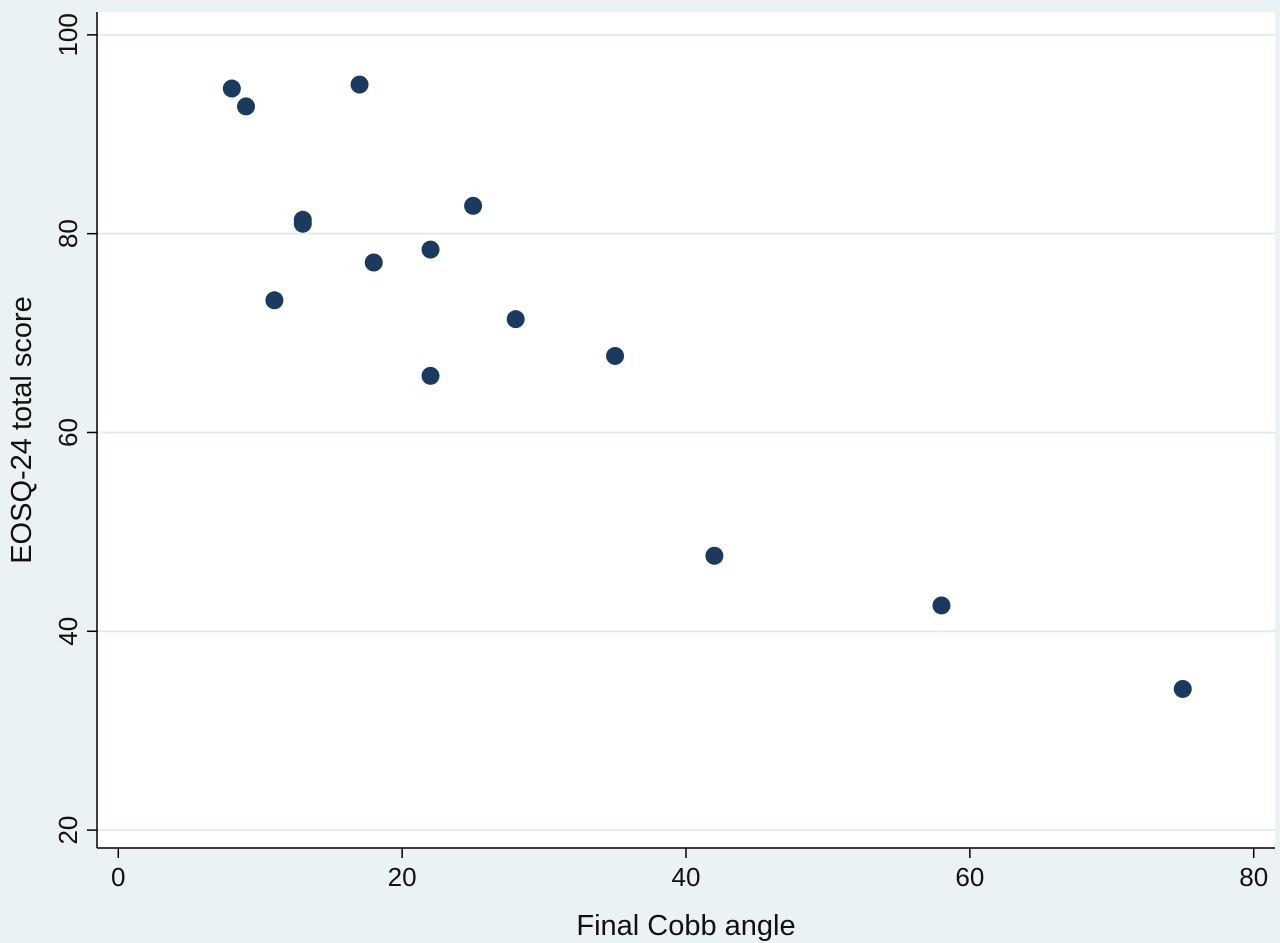 The width and height of the screenshot is (1280, 943). What do you see at coordinates (68, 631) in the screenshot?
I see `y-tick-label: 40` at bounding box center [68, 631].